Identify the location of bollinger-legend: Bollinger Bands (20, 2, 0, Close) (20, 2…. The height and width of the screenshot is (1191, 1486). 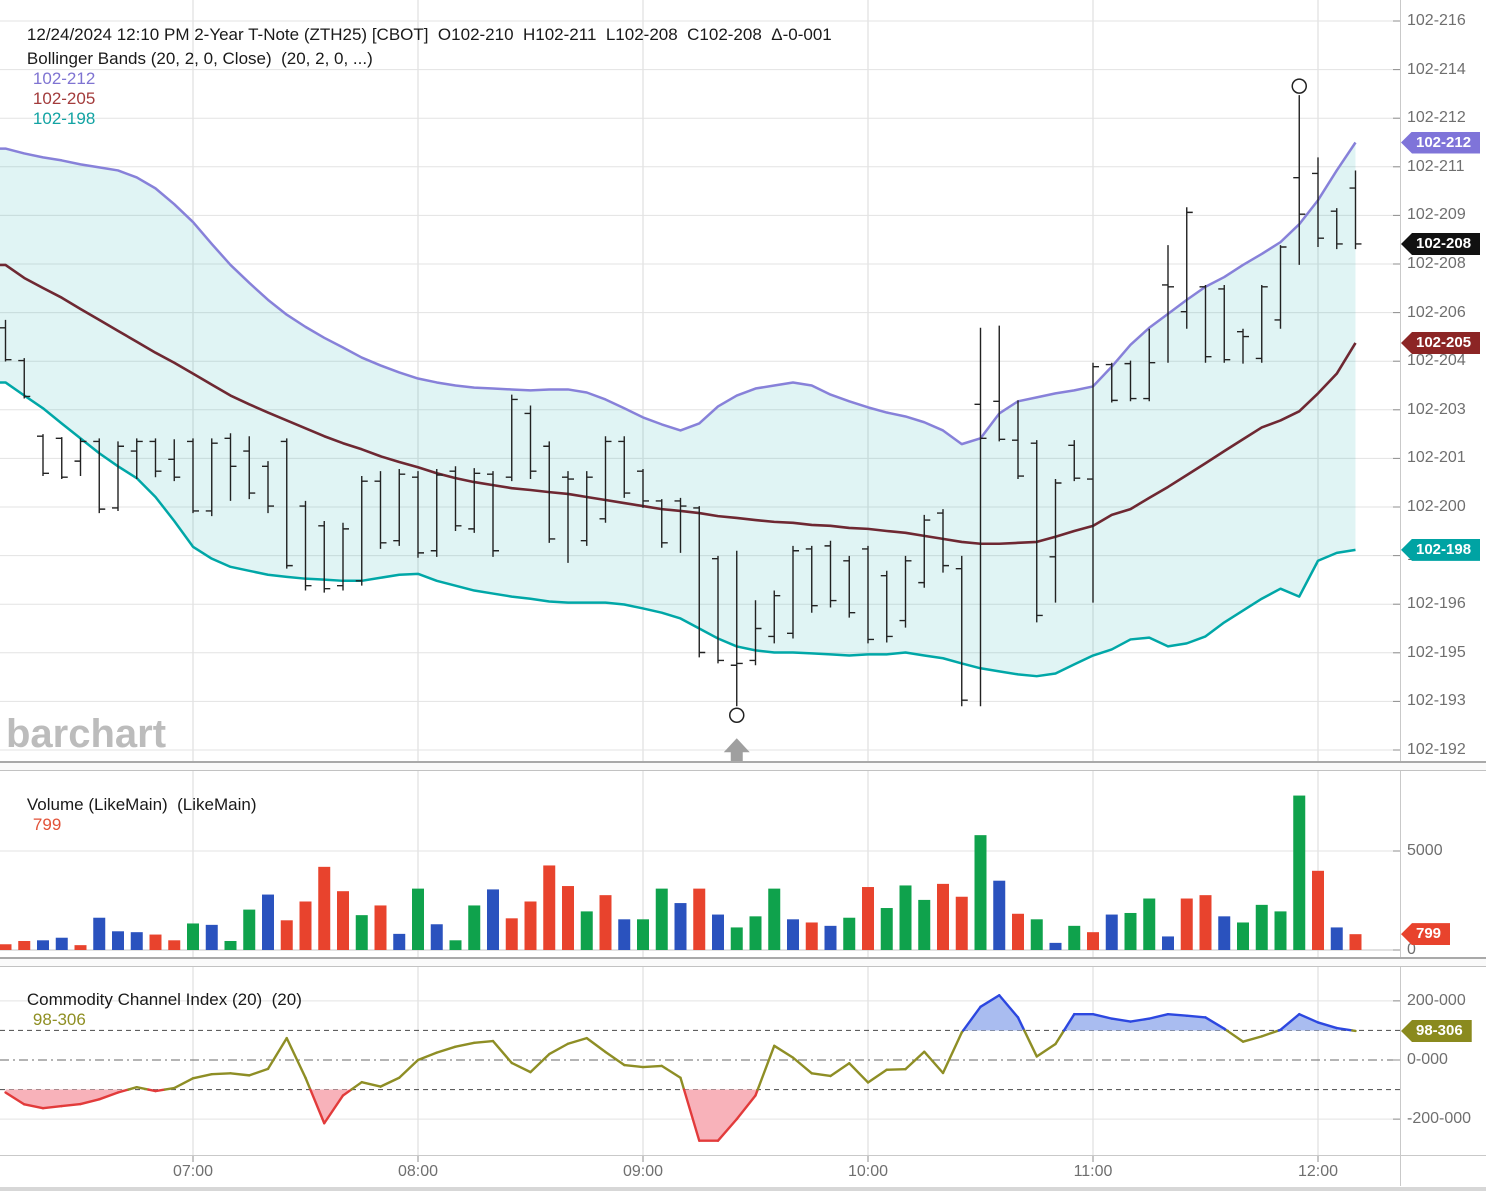
(190, 89).